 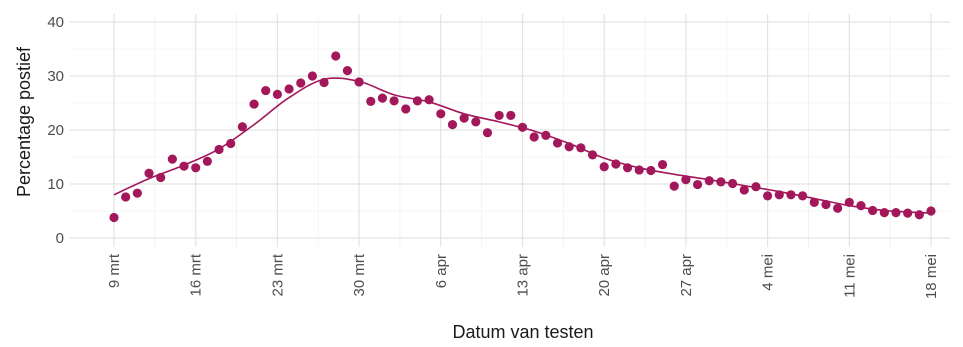 What do you see at coordinates (60, 238) in the screenshot?
I see `y-tick-label: 0` at bounding box center [60, 238].